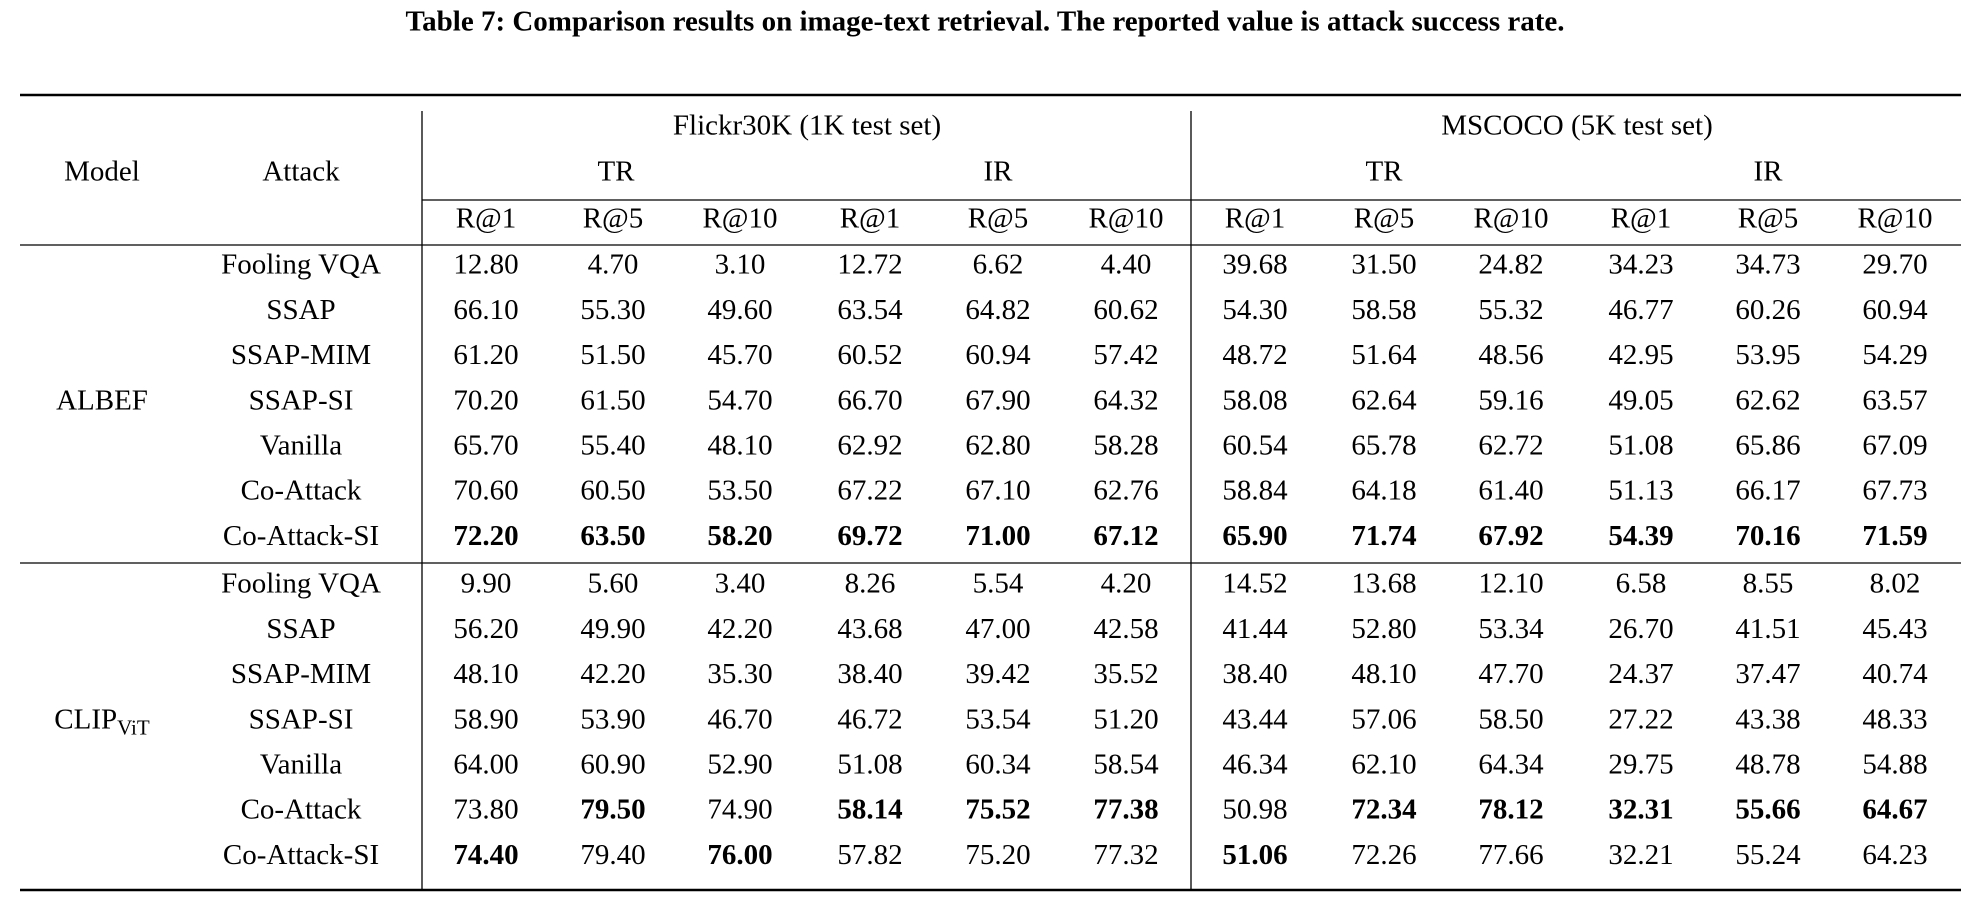 This screenshot has height=904, width=1971. Describe the element at coordinates (1640, 265) in the screenshot. I see `cell: 34.23` at that location.